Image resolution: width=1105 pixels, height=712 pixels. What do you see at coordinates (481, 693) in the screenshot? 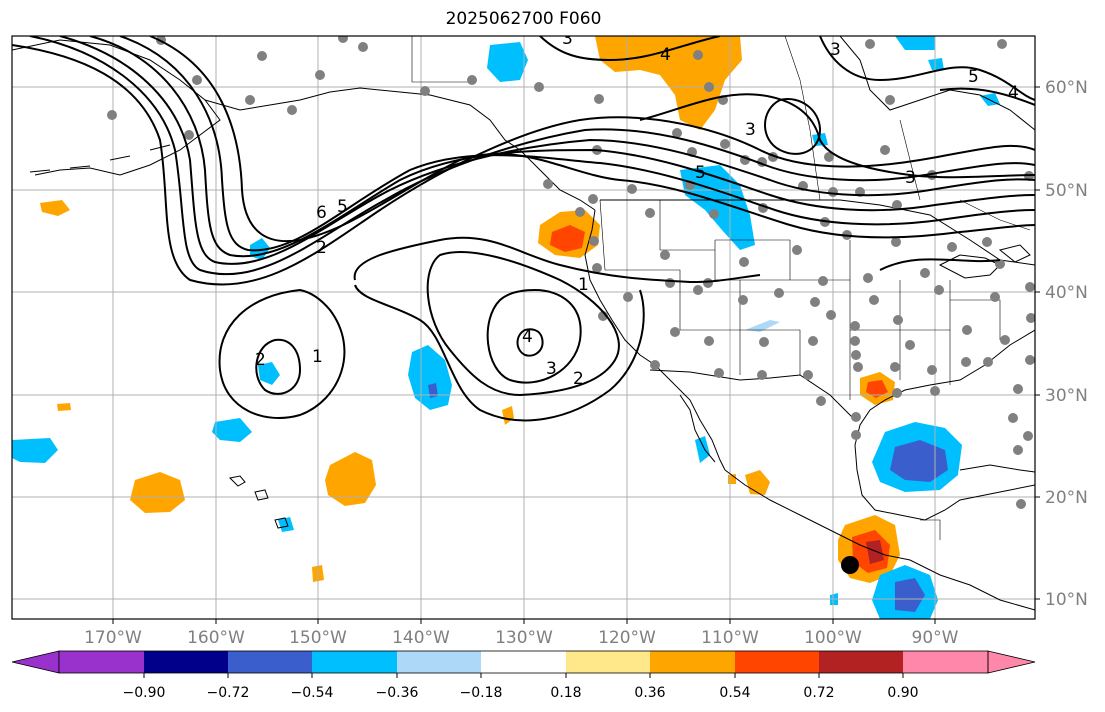
I see `colorbar-tick-label: −0.18` at bounding box center [481, 693].